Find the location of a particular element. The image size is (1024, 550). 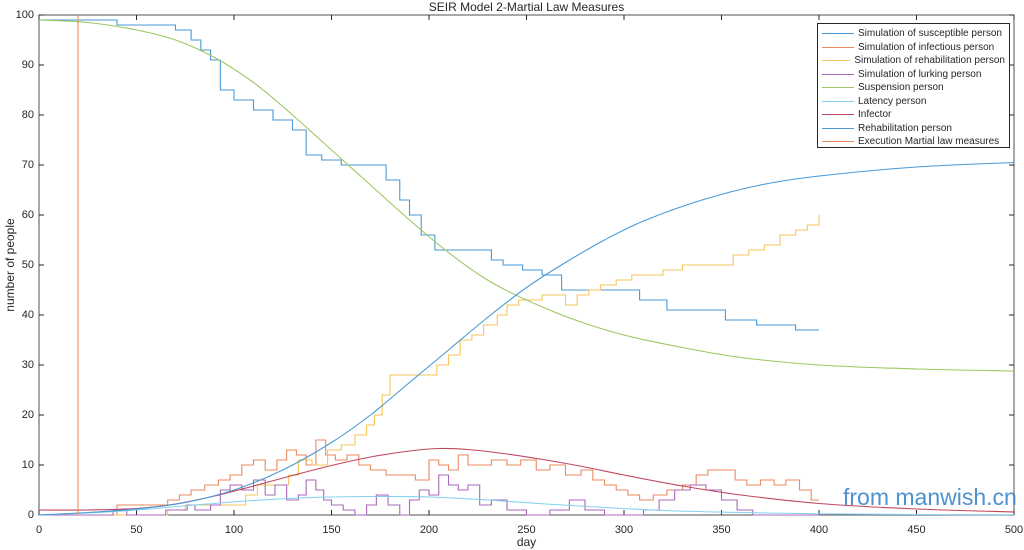

x-tick-label: 400 is located at coordinates (819, 530).